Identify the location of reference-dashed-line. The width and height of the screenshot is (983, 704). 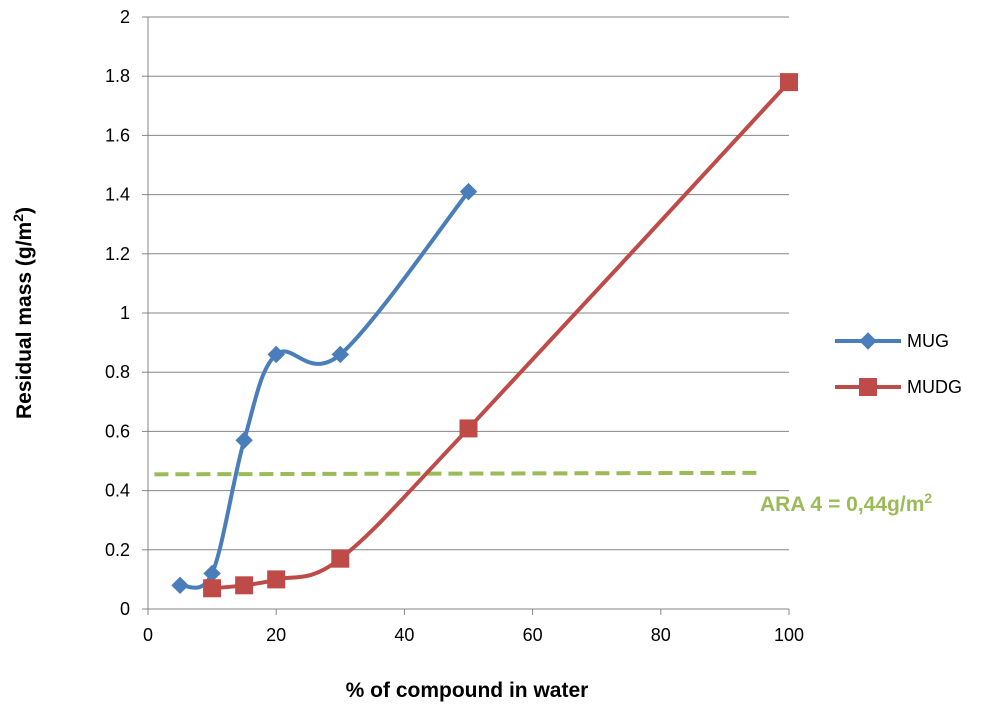
(459, 473).